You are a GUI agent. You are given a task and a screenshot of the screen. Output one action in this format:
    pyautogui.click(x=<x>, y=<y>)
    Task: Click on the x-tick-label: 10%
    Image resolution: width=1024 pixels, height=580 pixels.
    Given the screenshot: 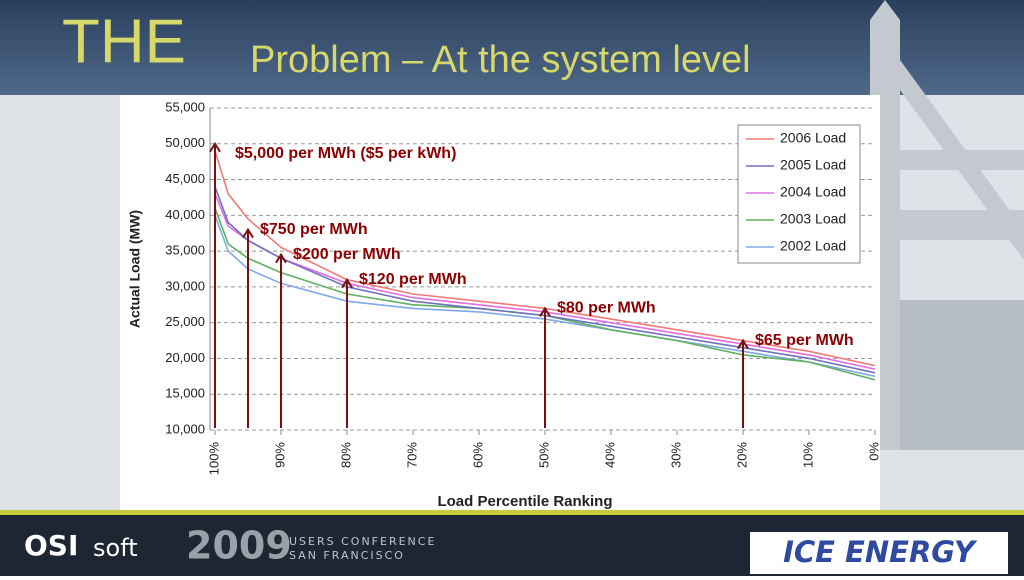 What is the action you would take?
    pyautogui.click(x=807, y=455)
    